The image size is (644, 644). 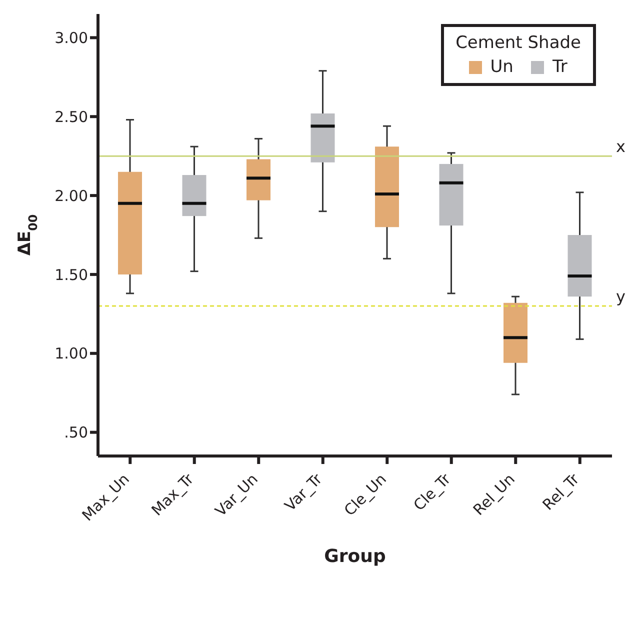 What do you see at coordinates (71, 195) in the screenshot?
I see `y-tick-label: 2.00` at bounding box center [71, 195].